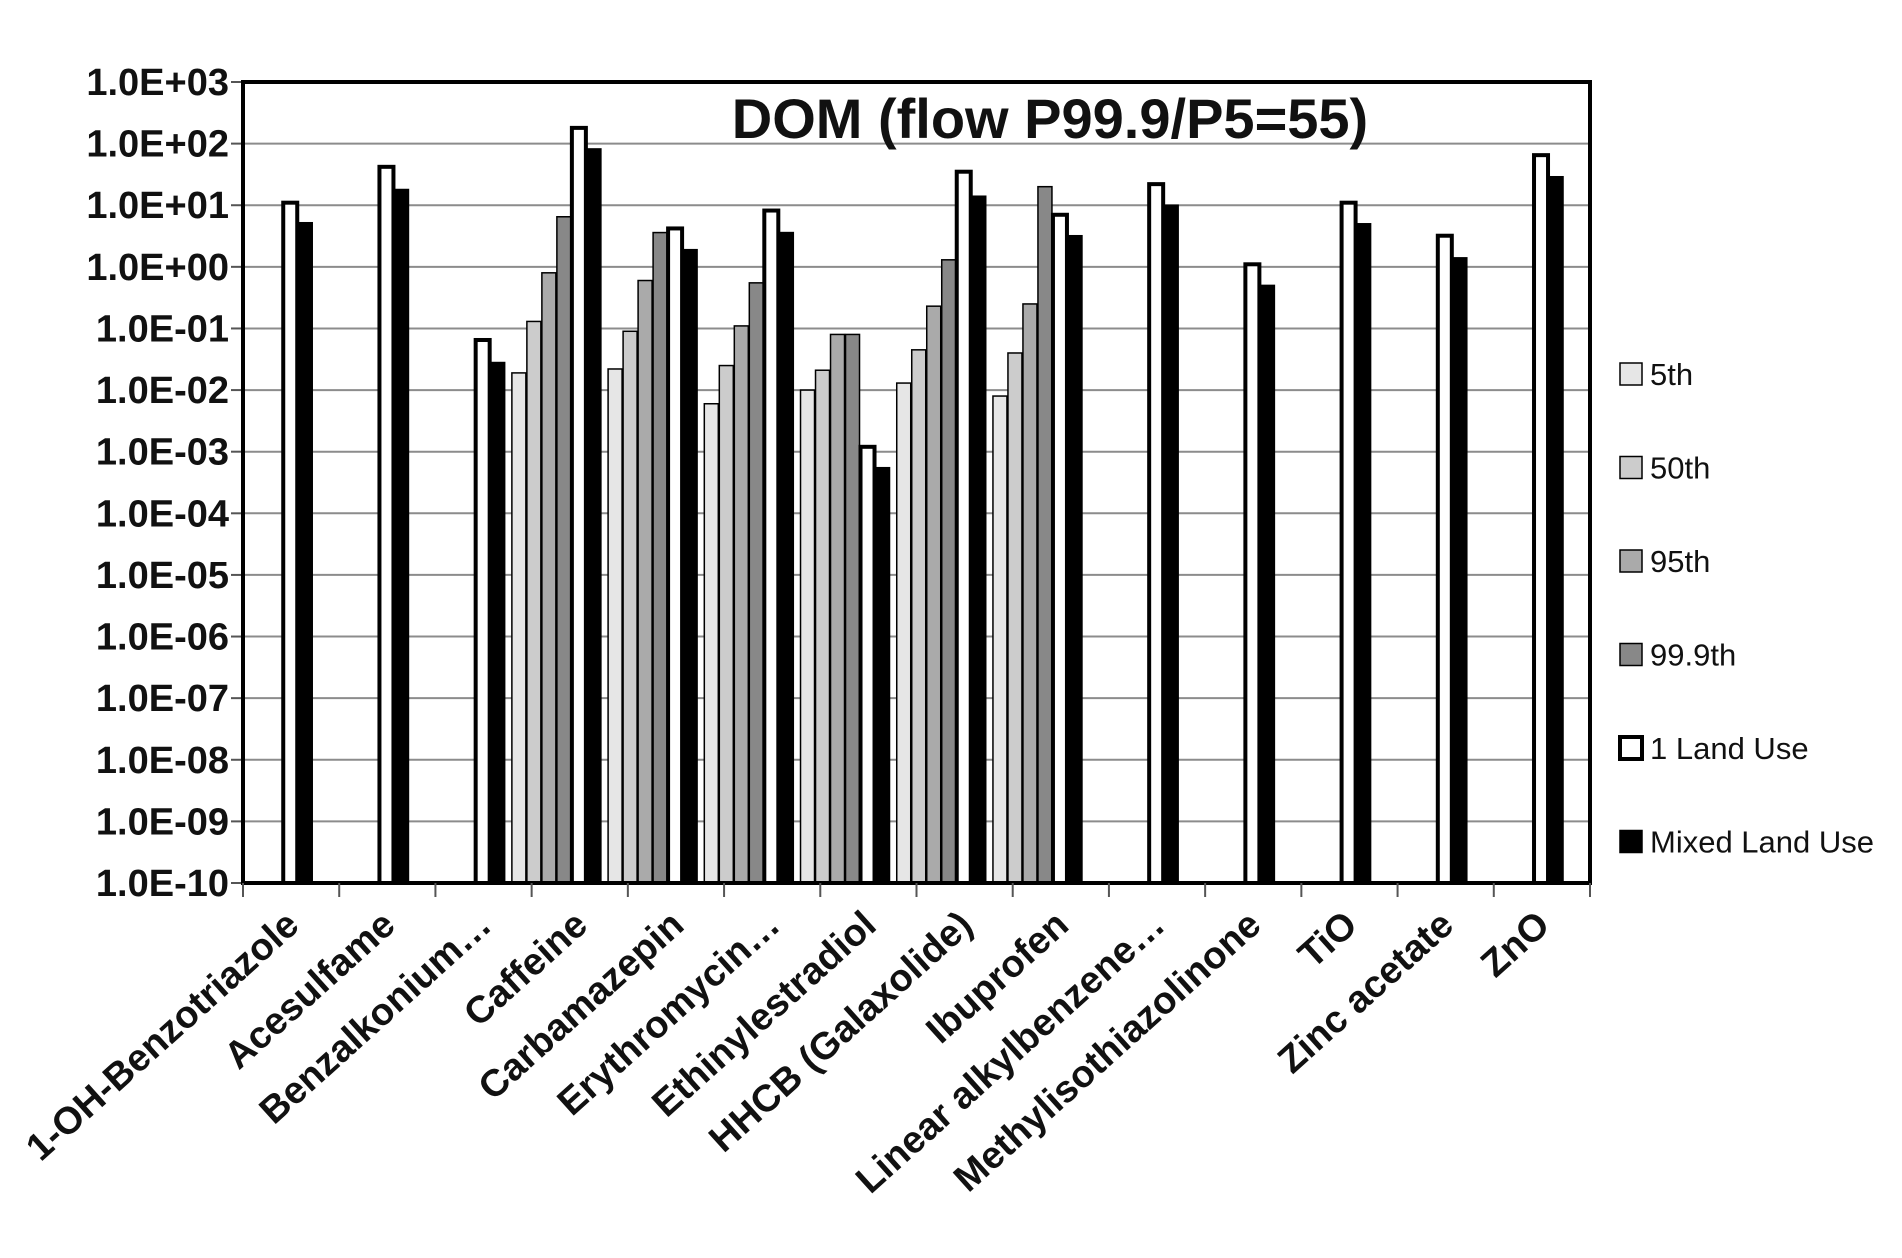 Image resolution: width=1902 pixels, height=1258 pixels. What do you see at coordinates (157, 83) in the screenshot?
I see `y-tick-label: 1.0E+03` at bounding box center [157, 83].